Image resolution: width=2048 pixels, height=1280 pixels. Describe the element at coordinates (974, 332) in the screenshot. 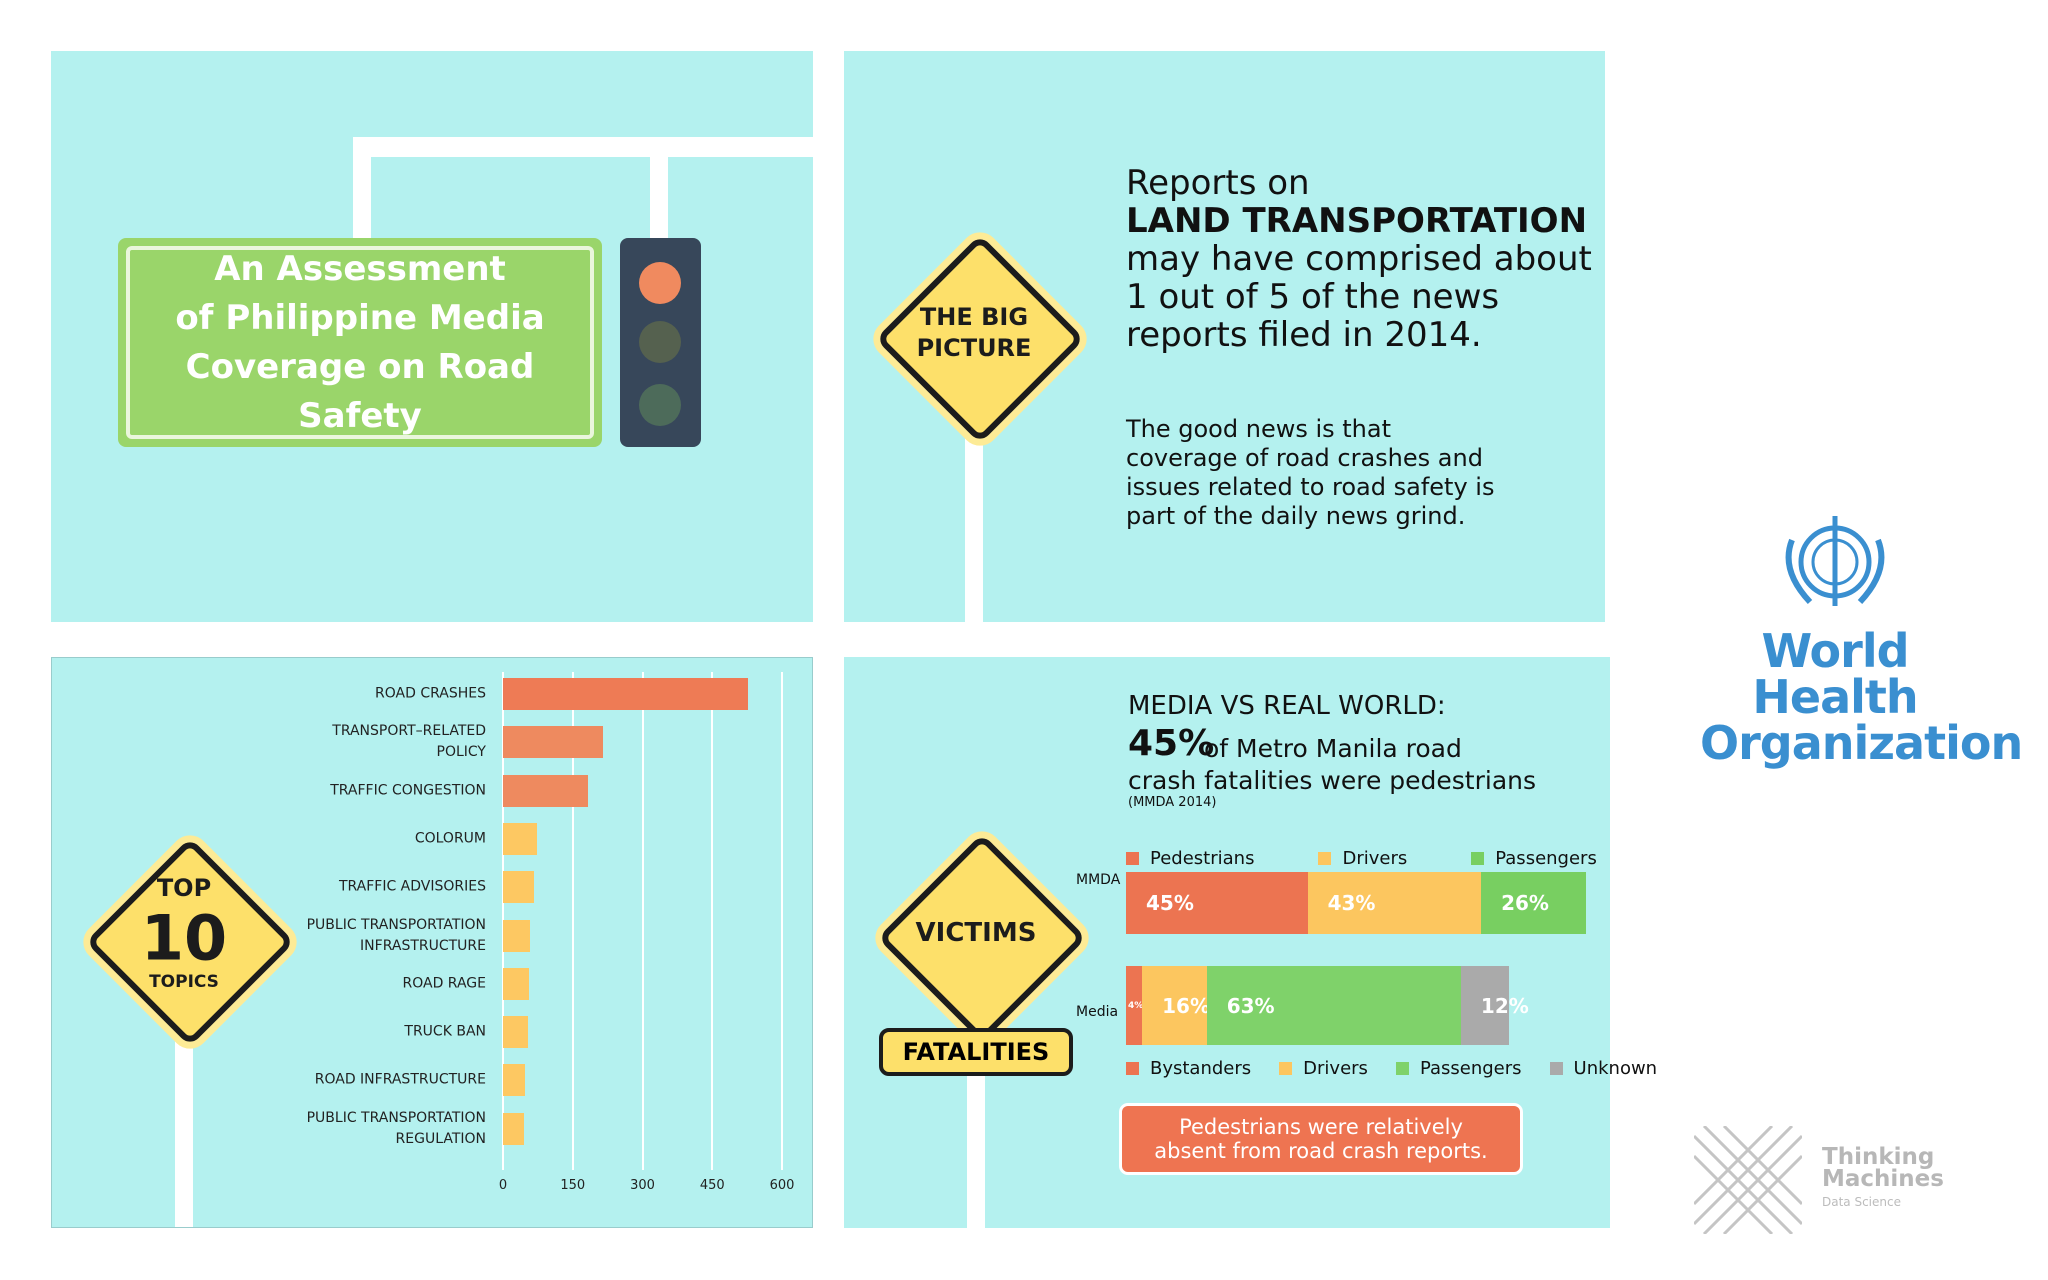

I see `sign-text: THE BIG PICTURE` at that location.